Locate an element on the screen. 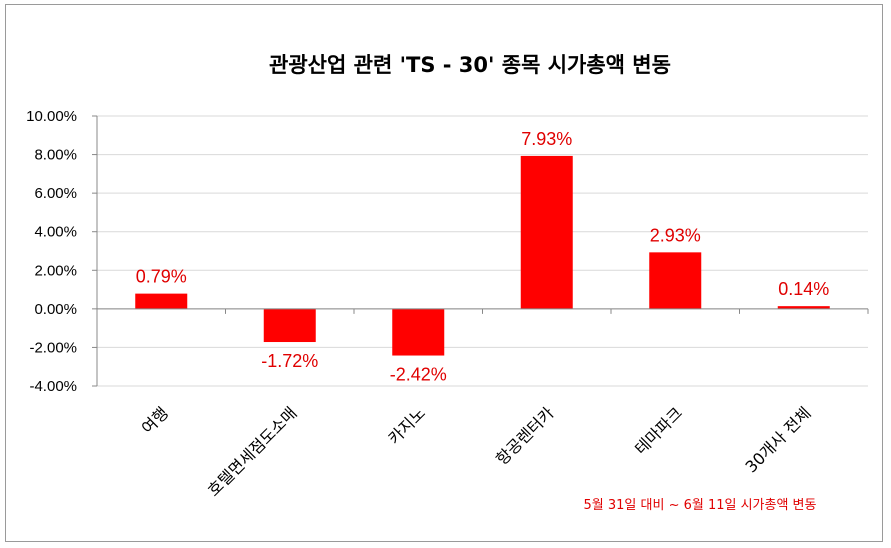 This screenshot has height=548, width=891. data-label: 0.14% is located at coordinates (803, 289).